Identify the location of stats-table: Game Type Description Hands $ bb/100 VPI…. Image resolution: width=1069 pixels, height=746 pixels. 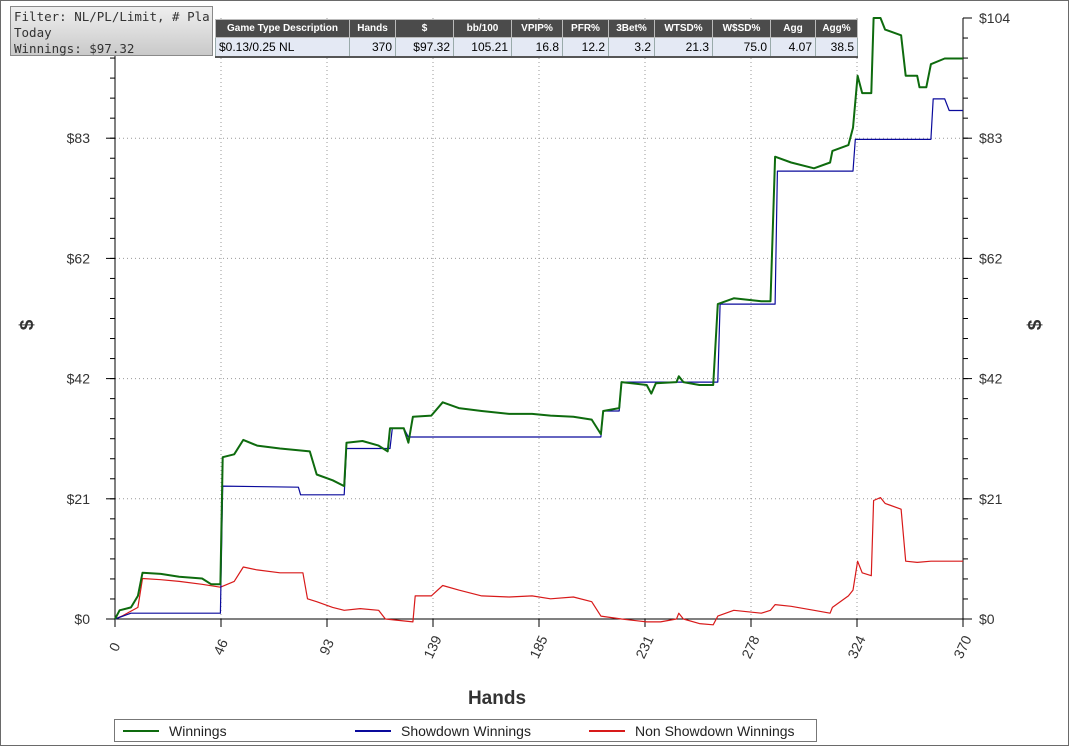
(536, 38).